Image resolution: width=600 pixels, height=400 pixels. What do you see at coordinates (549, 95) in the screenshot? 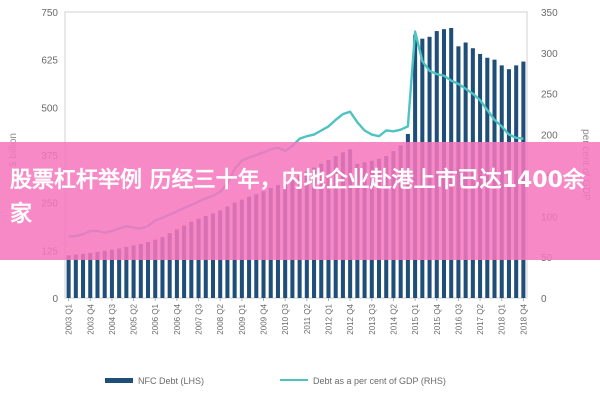
I see `right-tick-label: 250` at bounding box center [549, 95].